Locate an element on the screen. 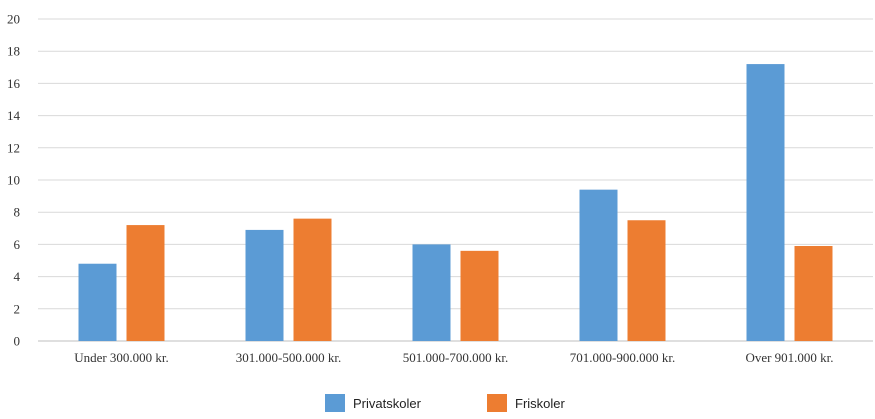 This screenshot has width=875, height=419. y-tick-label: 0 is located at coordinates (17, 341).